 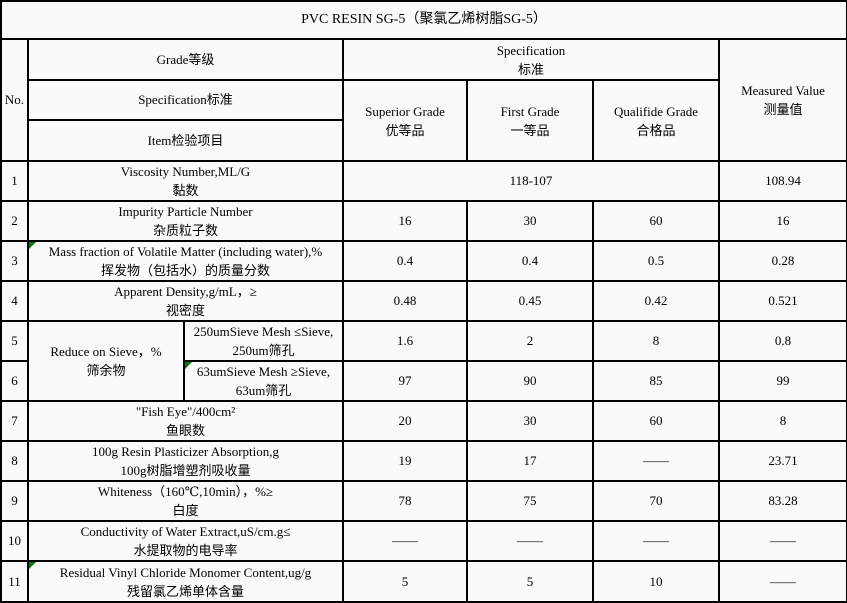 I want to click on header-measured-cn: 测量值, so click(x=783, y=109).